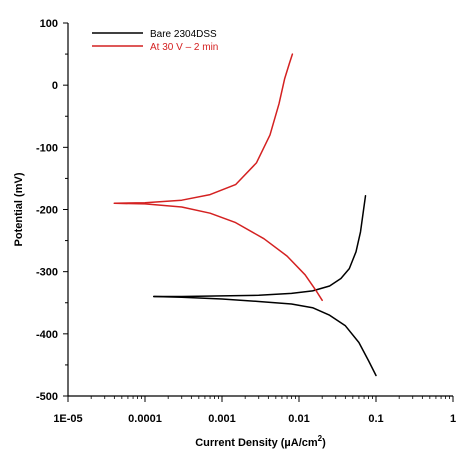 This screenshot has height=468, width=474. What do you see at coordinates (183, 34) in the screenshot?
I see `legend-label-bare: Bare 2304DSS` at bounding box center [183, 34].